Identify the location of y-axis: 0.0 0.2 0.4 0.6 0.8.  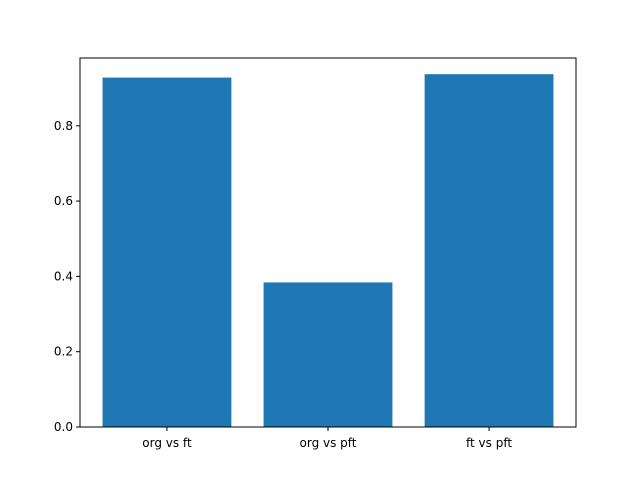
(67, 276).